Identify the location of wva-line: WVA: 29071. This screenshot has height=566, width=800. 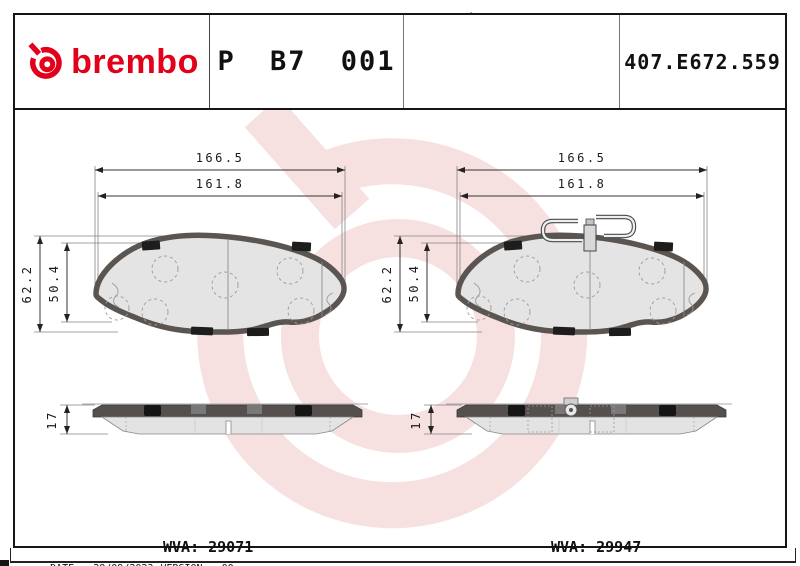
(208, 547).